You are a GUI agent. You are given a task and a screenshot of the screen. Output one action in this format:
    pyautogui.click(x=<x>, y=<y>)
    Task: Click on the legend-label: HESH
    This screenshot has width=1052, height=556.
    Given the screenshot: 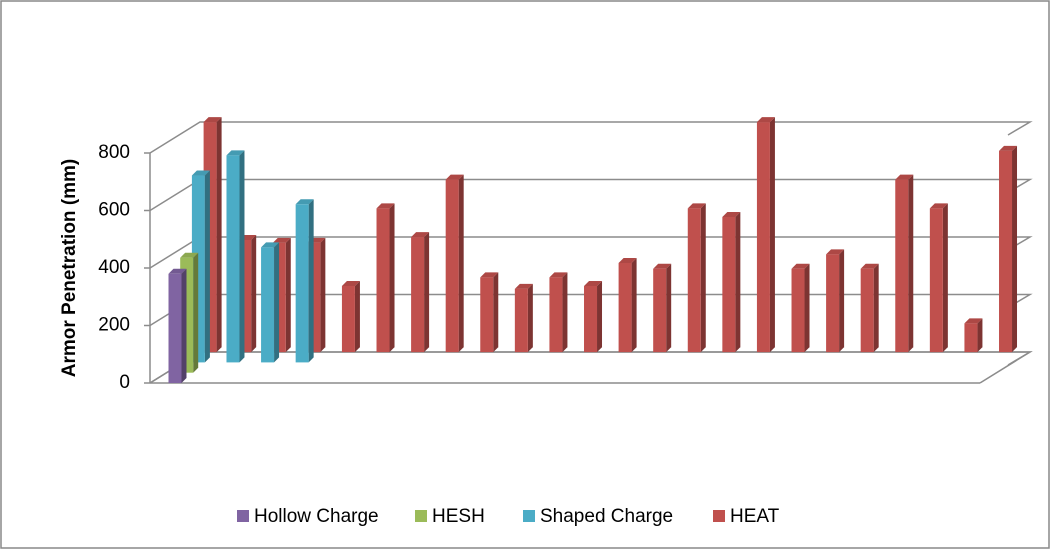 What is the action you would take?
    pyautogui.click(x=458, y=516)
    